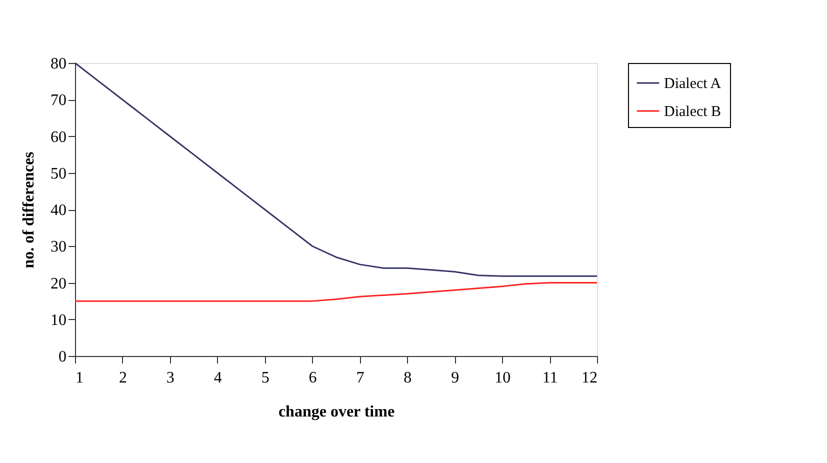  Describe the element at coordinates (336, 412) in the screenshot. I see `x-axis-title: change over time` at that location.